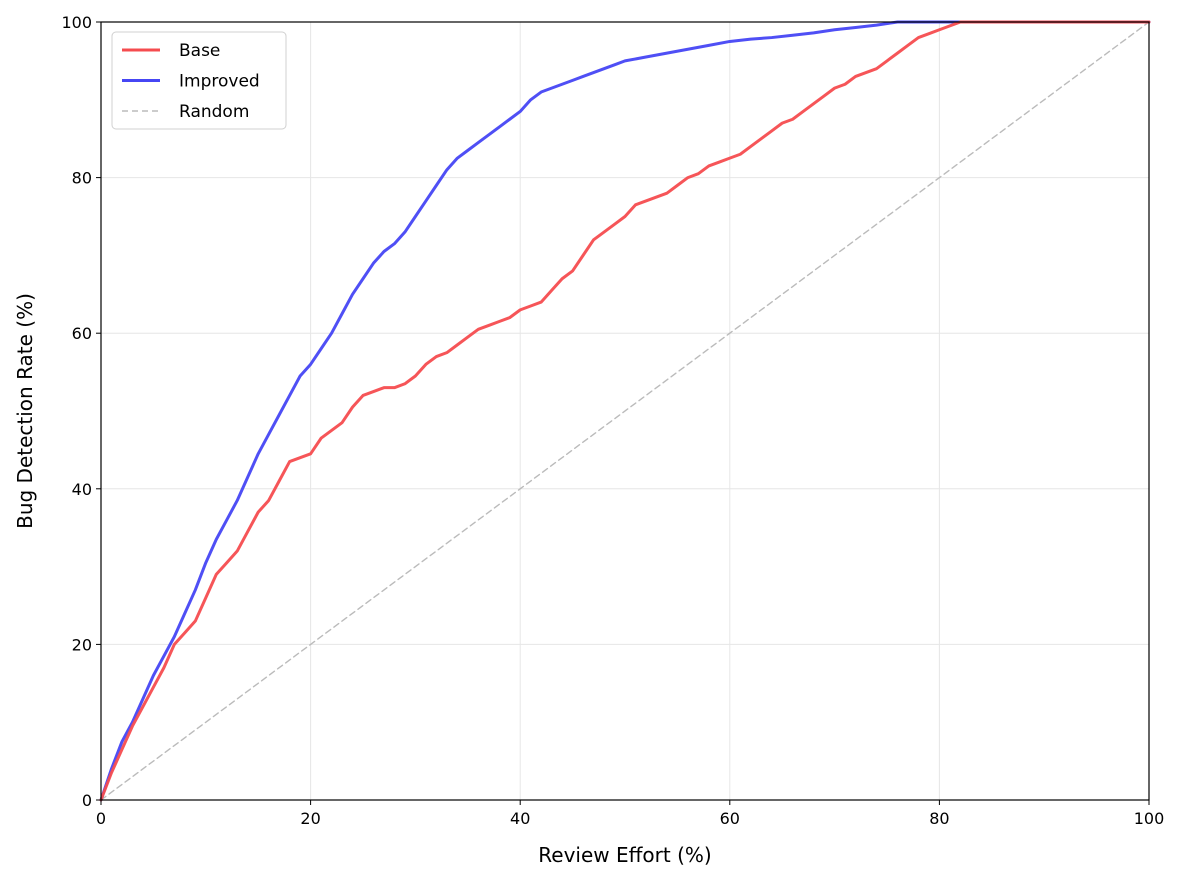  What do you see at coordinates (82, 333) in the screenshot?
I see `y-tick-label-3: 60` at bounding box center [82, 333].